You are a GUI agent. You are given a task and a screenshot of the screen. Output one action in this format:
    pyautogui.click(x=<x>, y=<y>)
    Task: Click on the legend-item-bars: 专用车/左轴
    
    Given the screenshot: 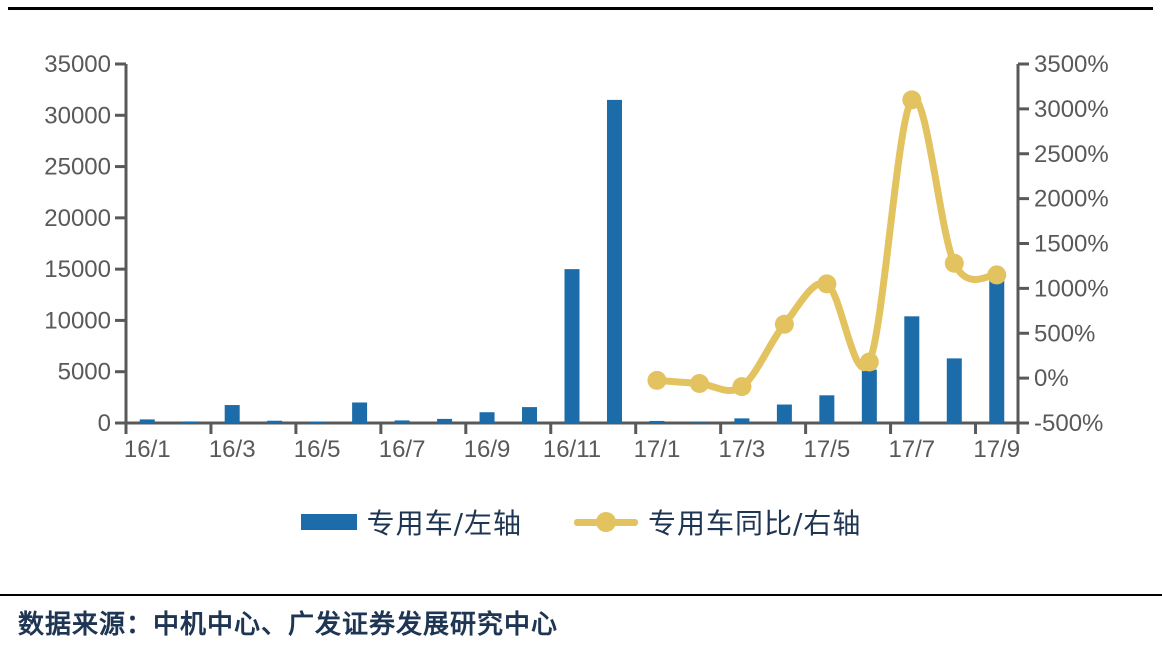 What is the action you would take?
    pyautogui.click(x=411, y=522)
    